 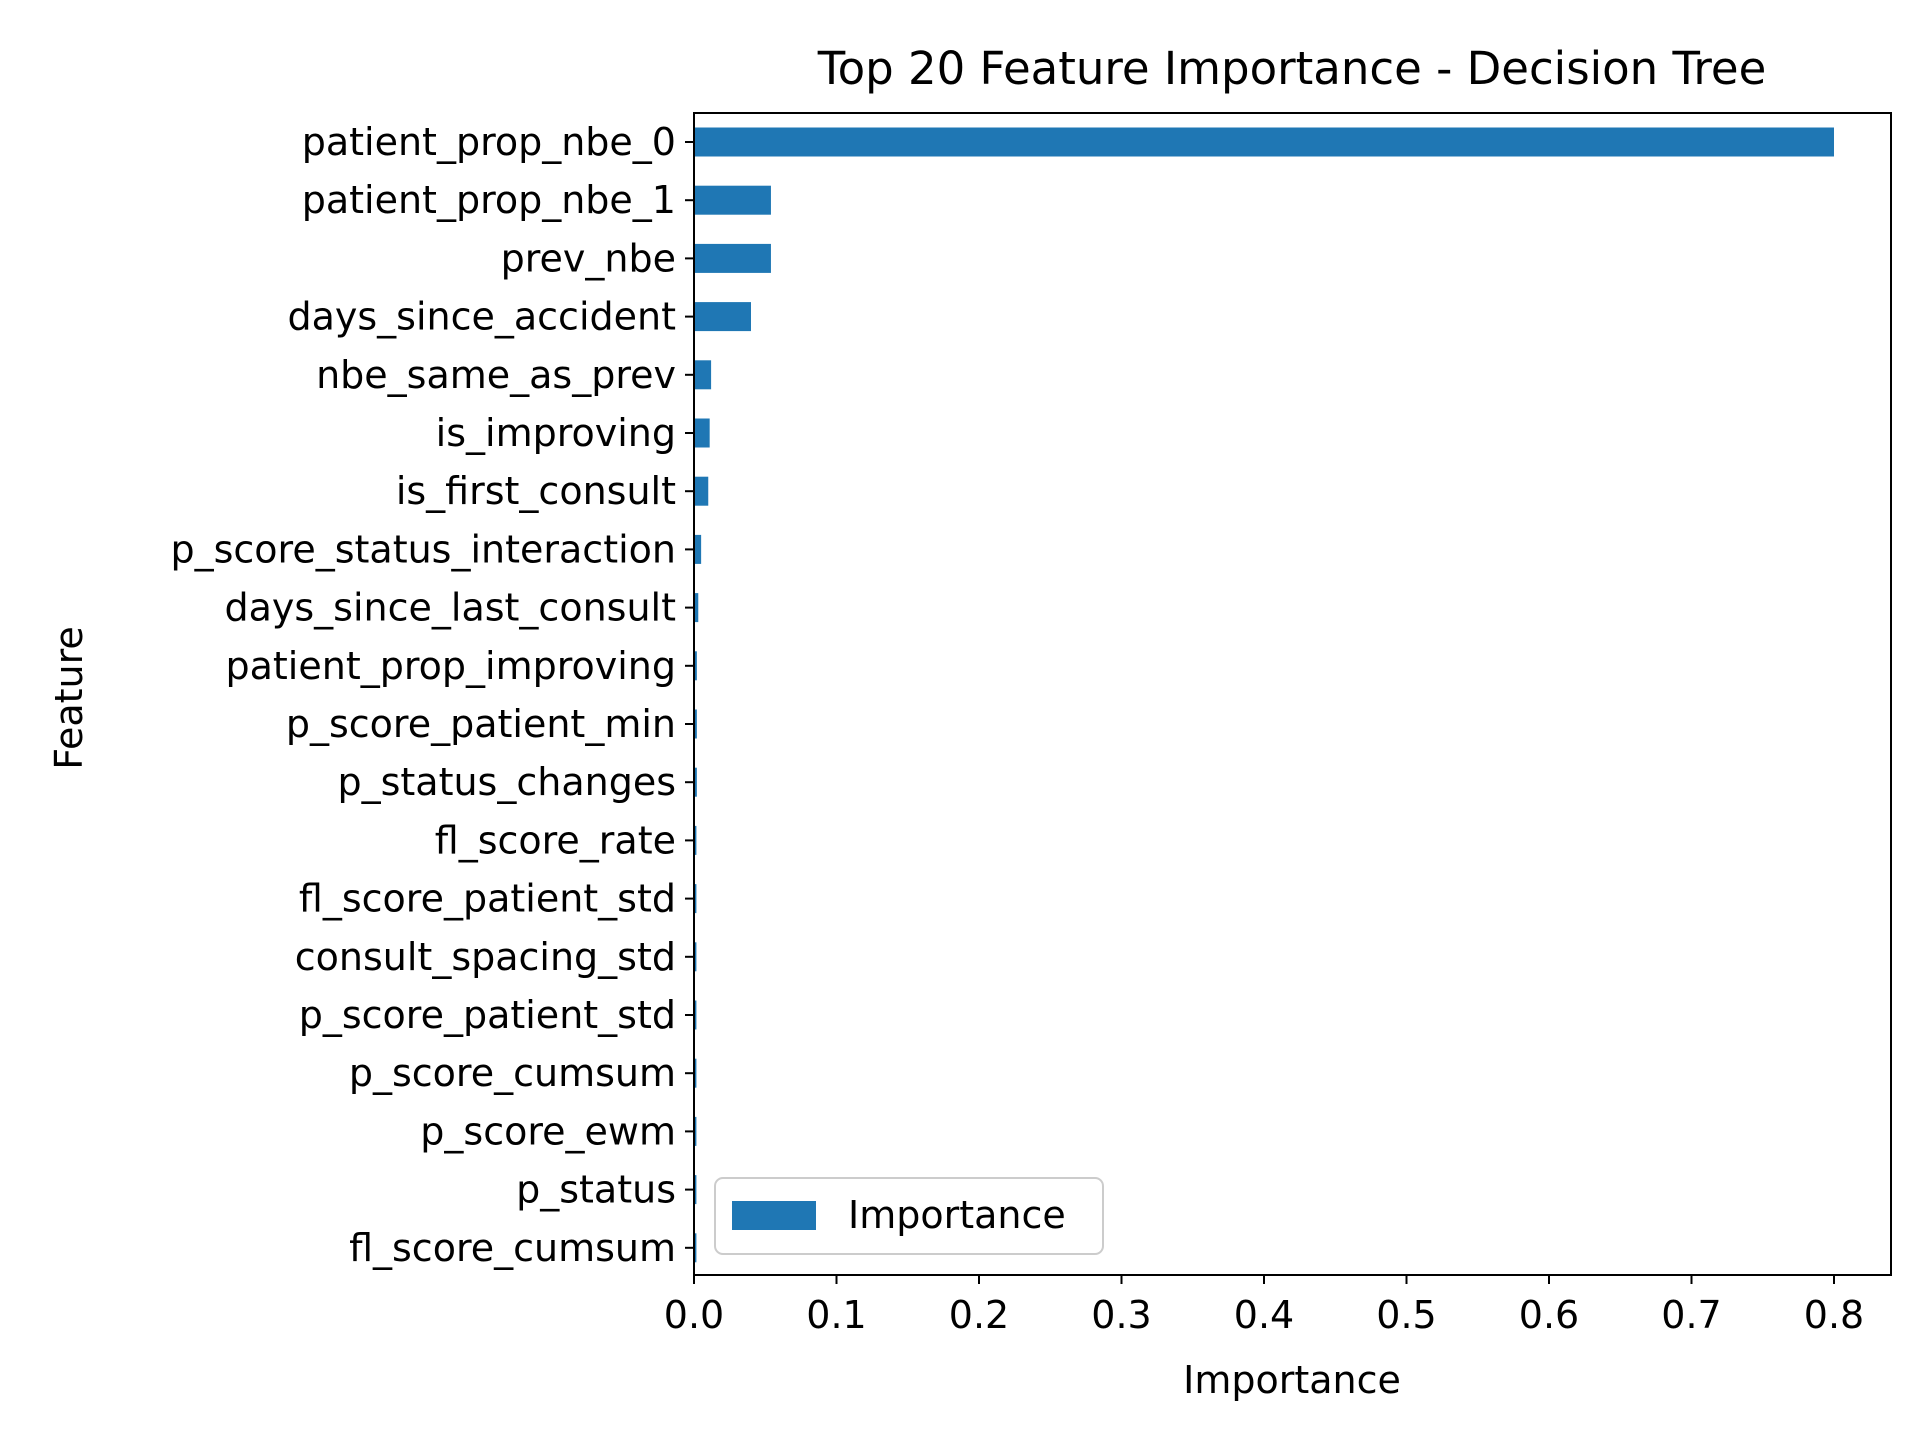 What do you see at coordinates (556, 433) in the screenshot?
I see `y-tick-label: is_improving` at bounding box center [556, 433].